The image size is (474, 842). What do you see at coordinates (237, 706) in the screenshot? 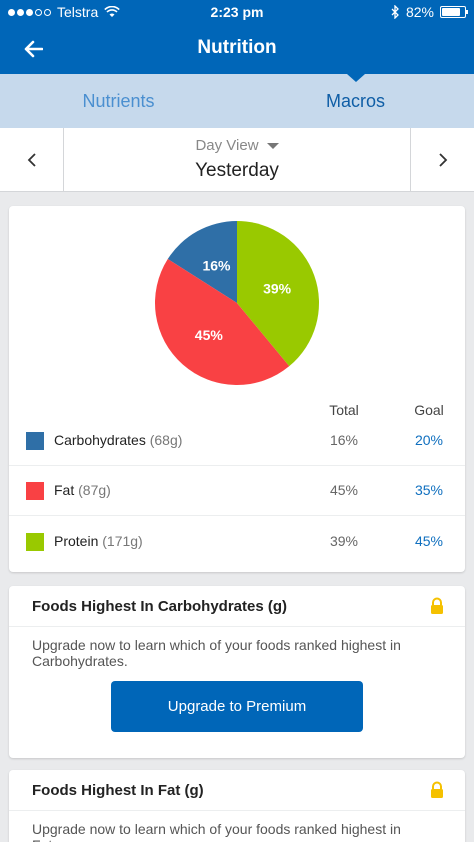
I see `upgrade-to-premium-button: Upgrade to Premium` at bounding box center [237, 706].